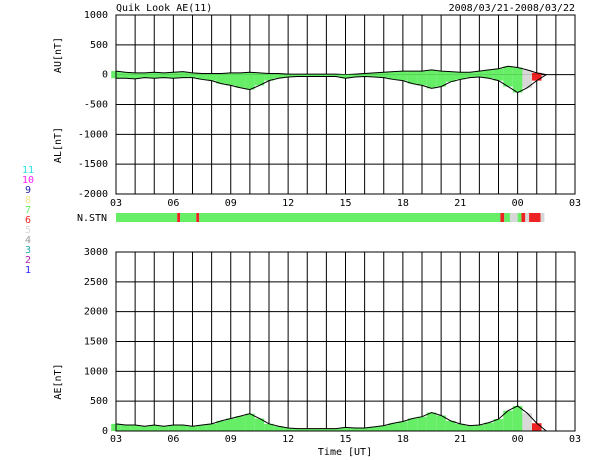 The width and height of the screenshot is (590, 460). What do you see at coordinates (345, 452) in the screenshot?
I see `x-axis-label: Time [UT]` at bounding box center [345, 452].